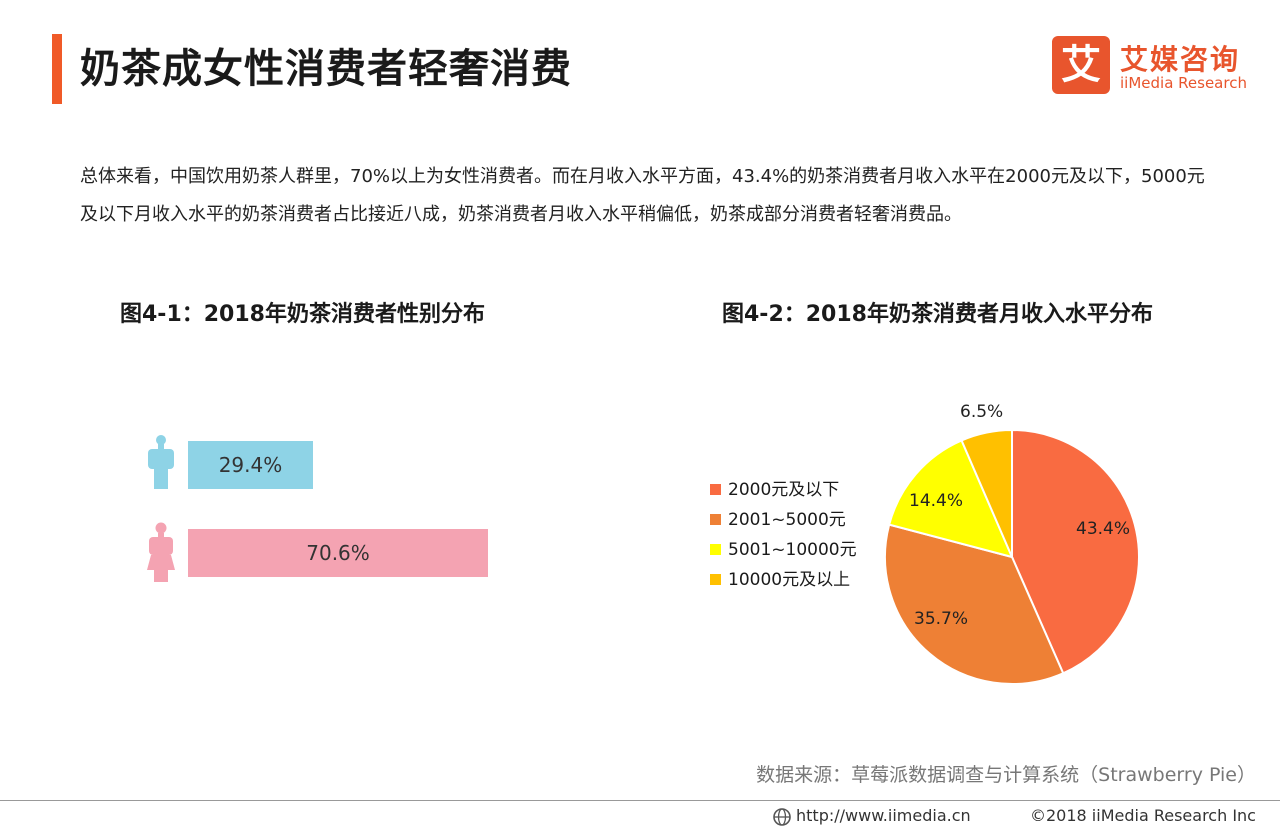  I want to click on logo-mark, so click(1081, 65).